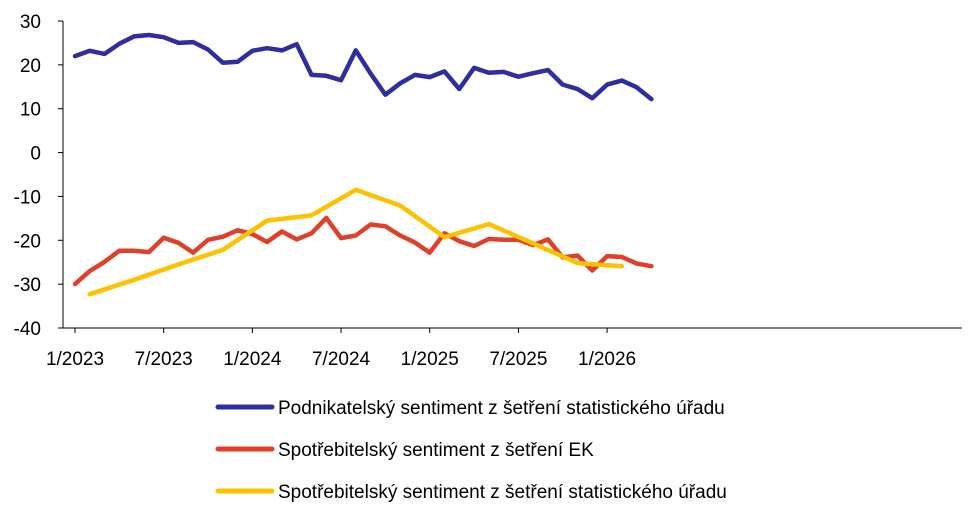 The image size is (980, 511). What do you see at coordinates (27, 197) in the screenshot?
I see `y-tick-label: -10` at bounding box center [27, 197].